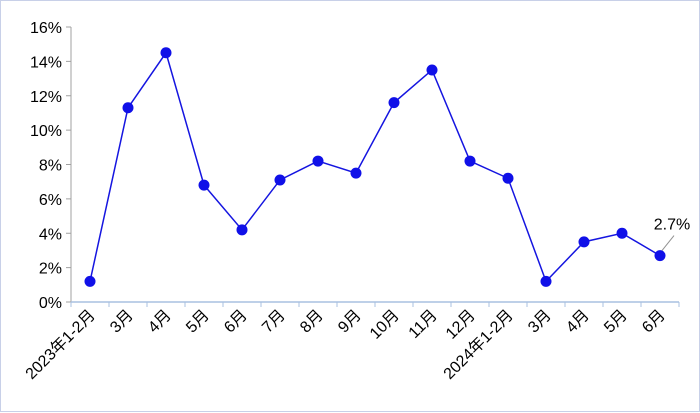 This screenshot has width=700, height=413. Describe the element at coordinates (385, 325) in the screenshot. I see `x-tick-label: 10月` at that location.